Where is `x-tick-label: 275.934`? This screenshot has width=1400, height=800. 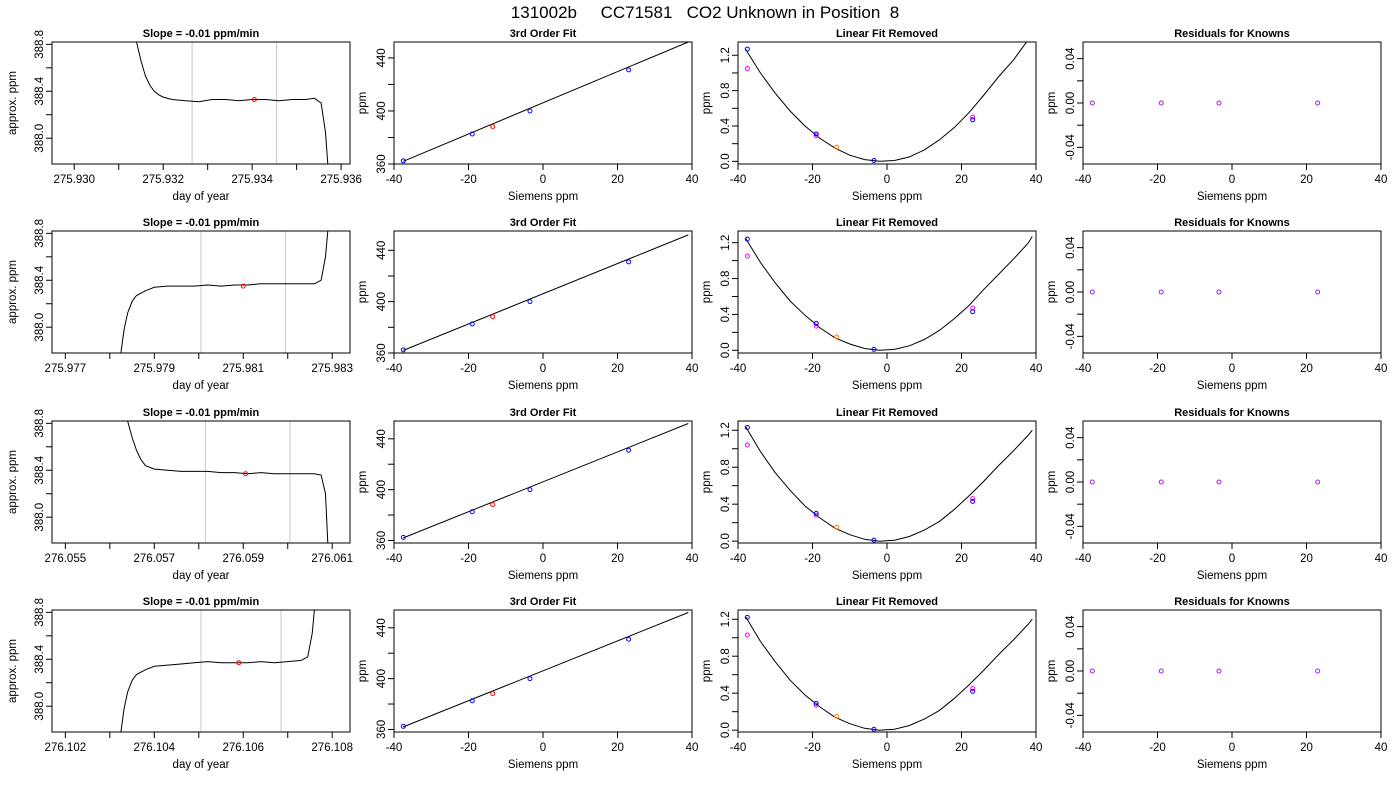 x-tick-label: 275.934 is located at coordinates (252, 180).